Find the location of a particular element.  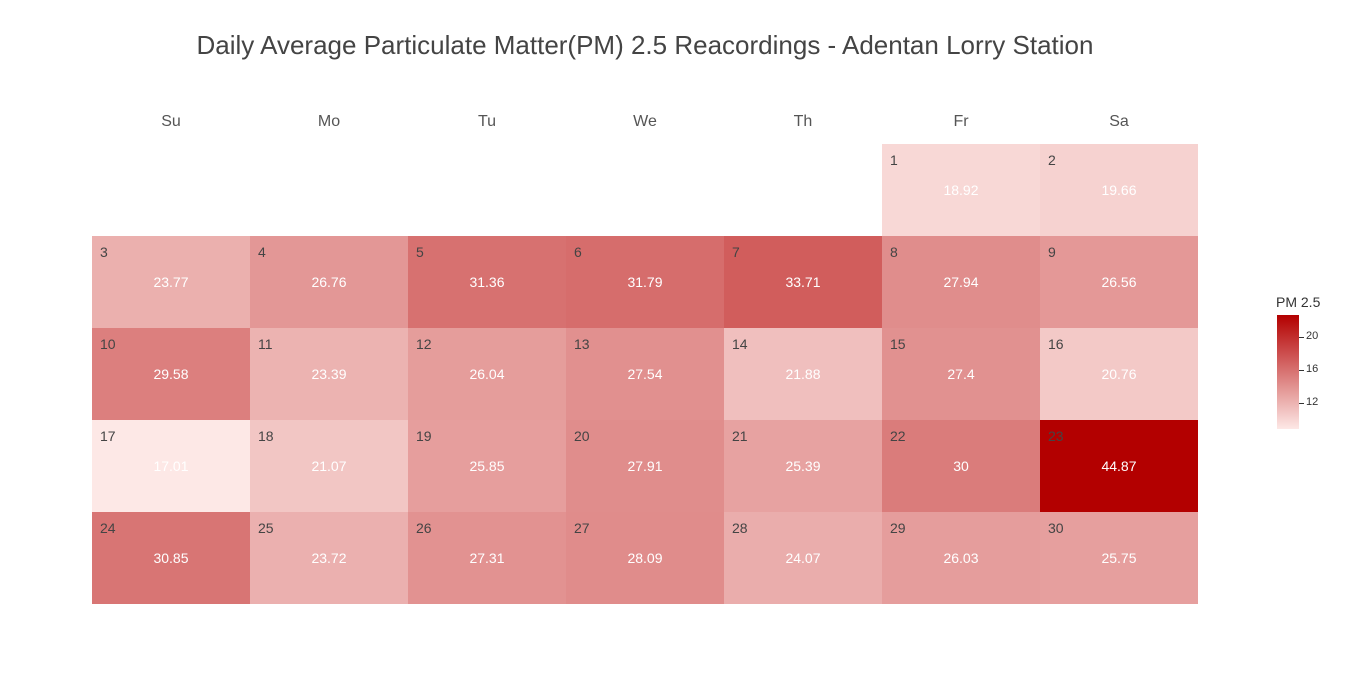

pm-value-label: 18.92 is located at coordinates (961, 190).